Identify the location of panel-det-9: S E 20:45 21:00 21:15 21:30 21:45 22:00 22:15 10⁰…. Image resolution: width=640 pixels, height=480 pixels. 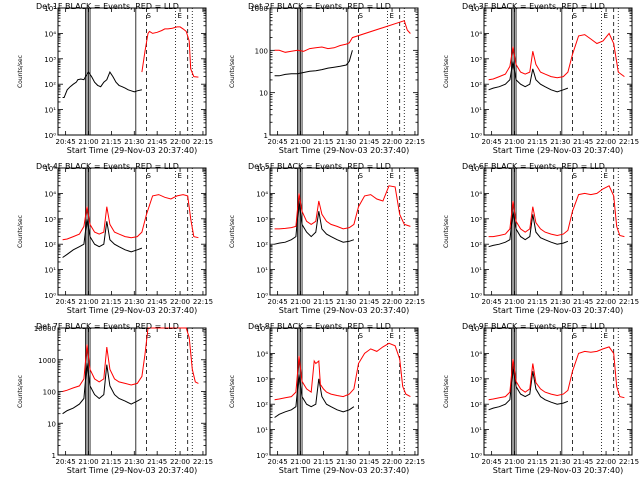
(541, 398).